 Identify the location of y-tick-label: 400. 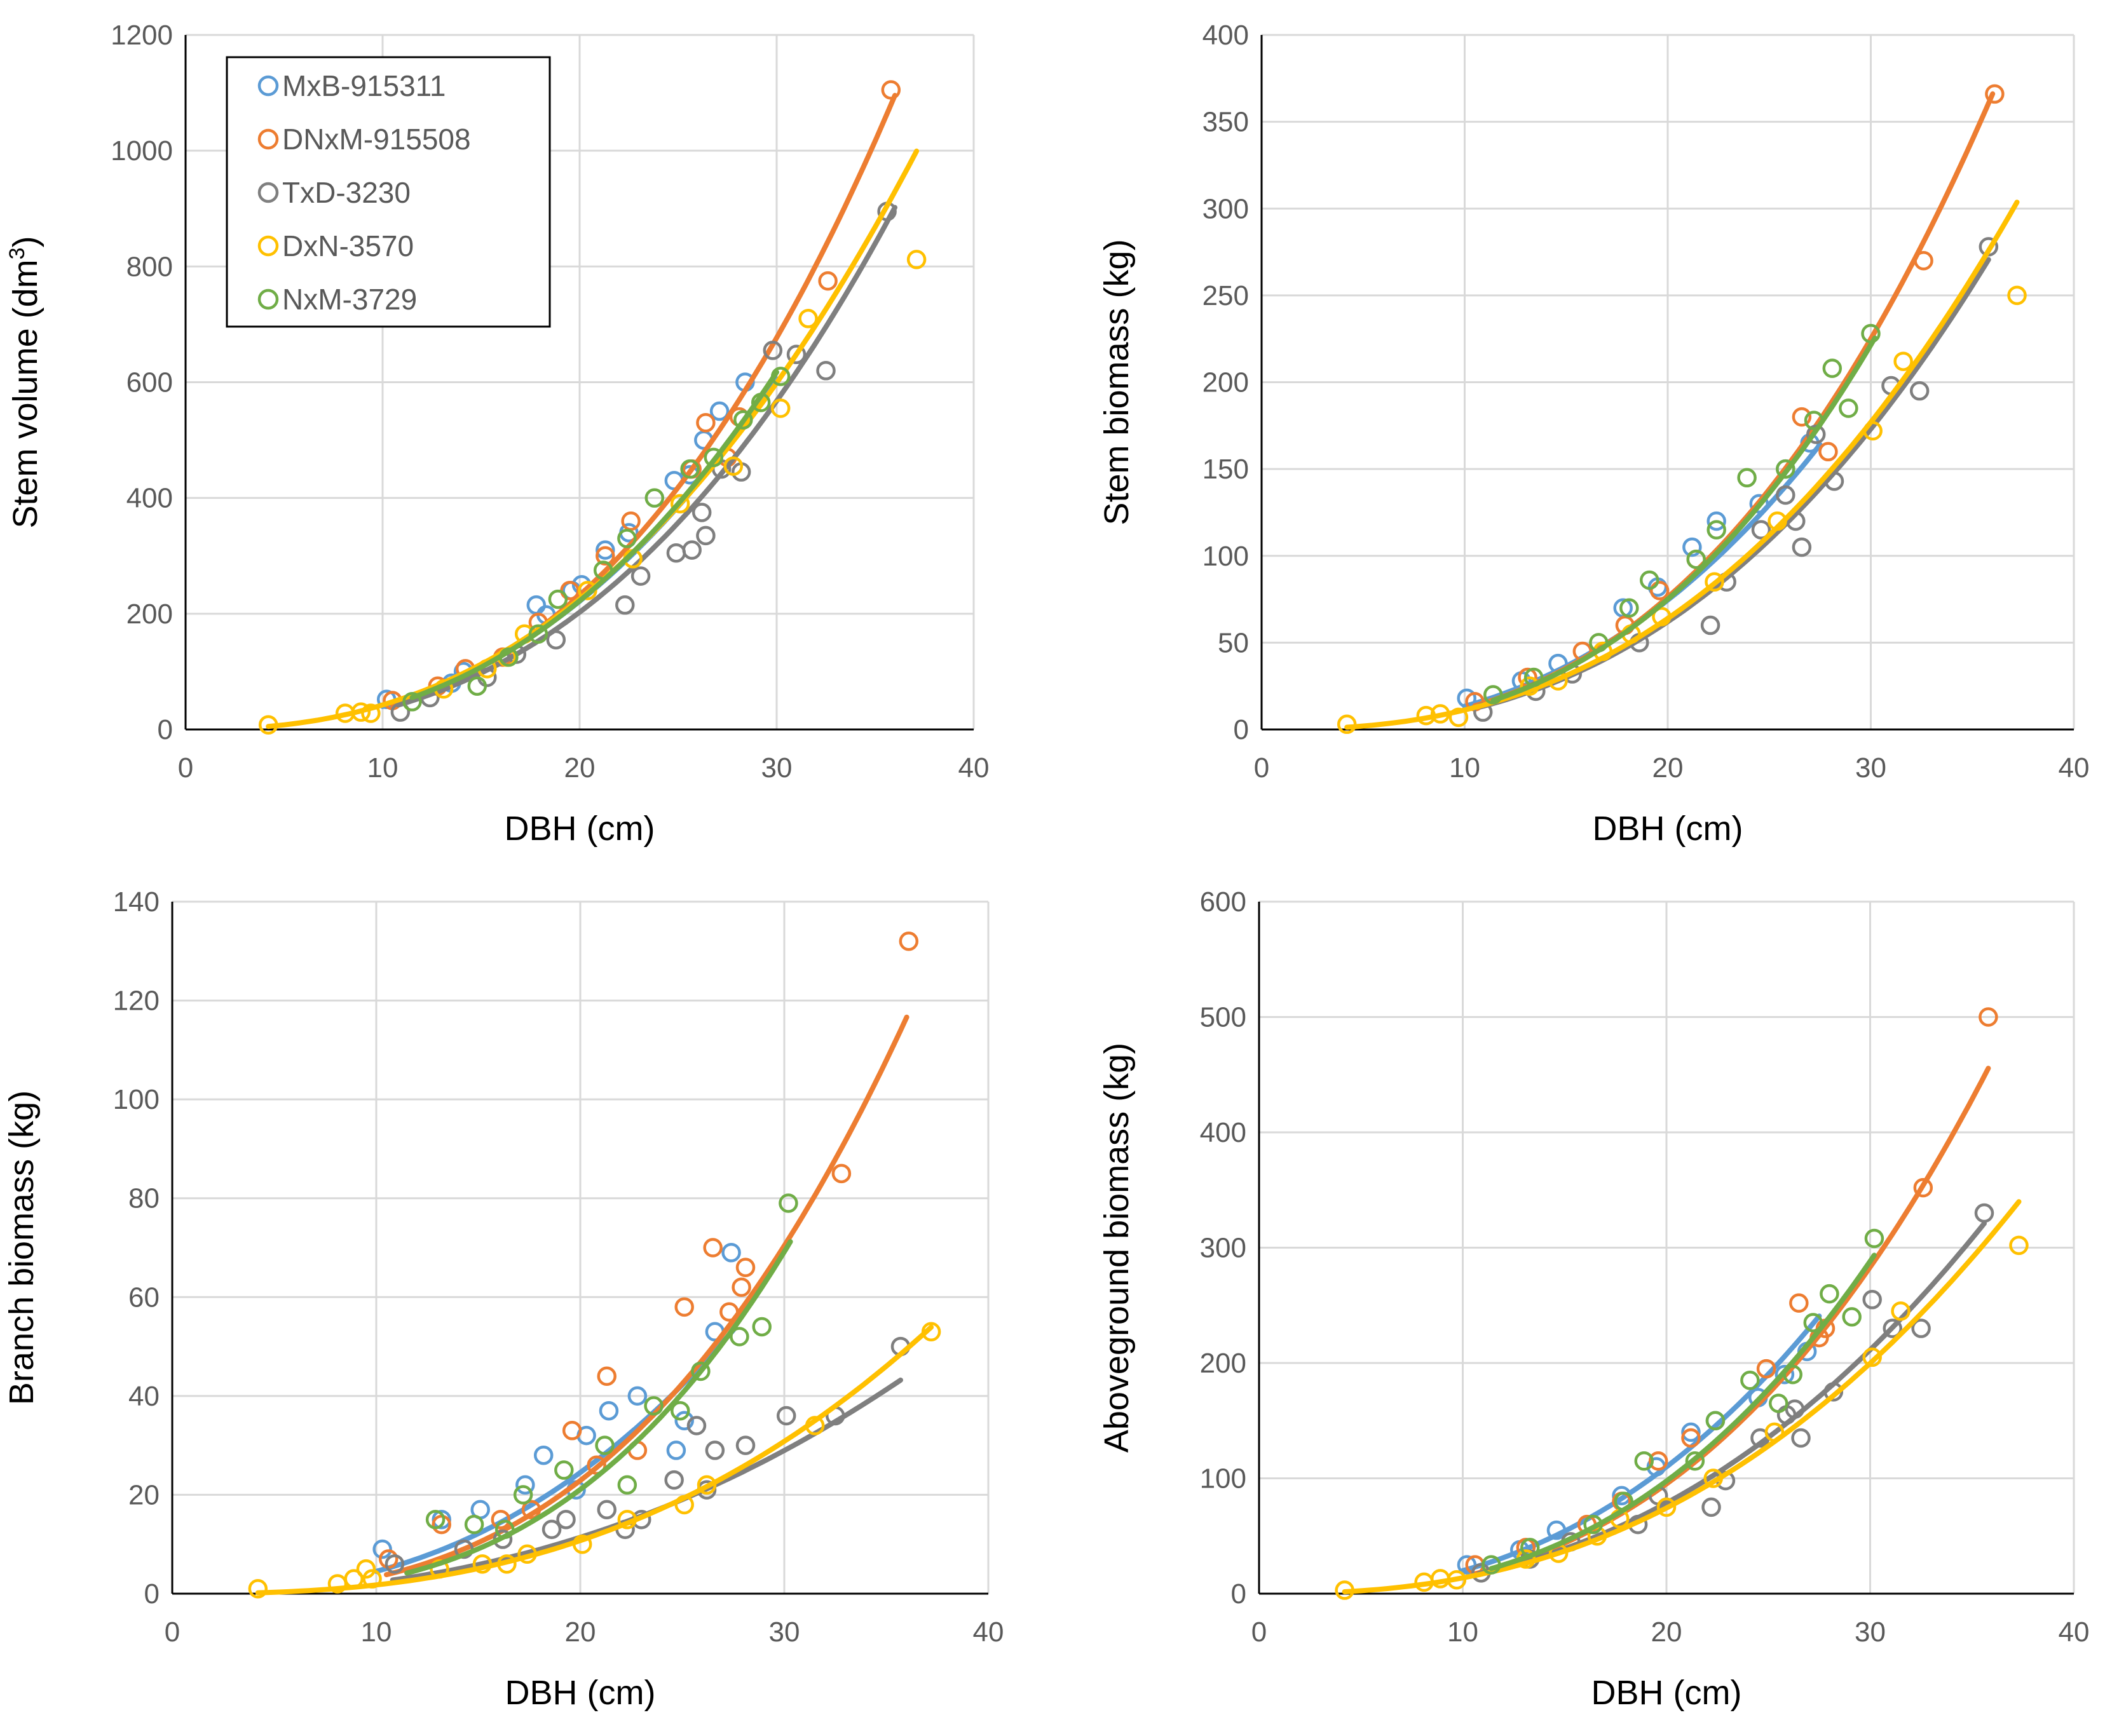
(1225, 35).